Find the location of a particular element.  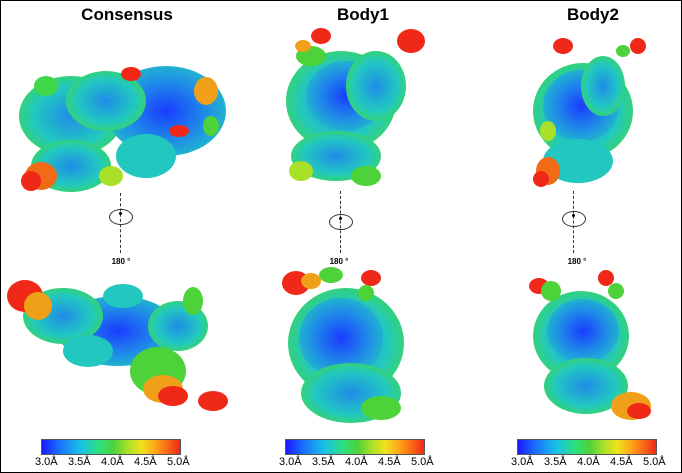

consensus-map-bottom is located at coordinates (117, 345).